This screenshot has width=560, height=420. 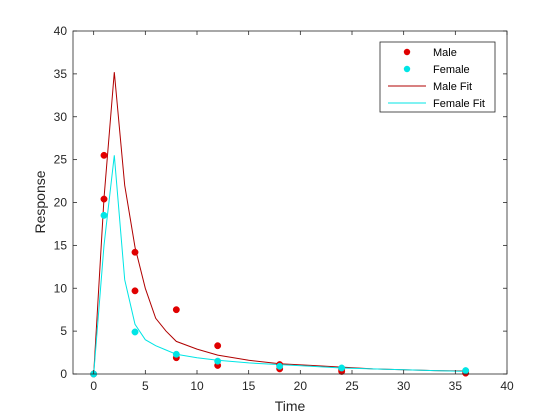 What do you see at coordinates (63, 331) in the screenshot?
I see `y-tick-label-5: 5` at bounding box center [63, 331].